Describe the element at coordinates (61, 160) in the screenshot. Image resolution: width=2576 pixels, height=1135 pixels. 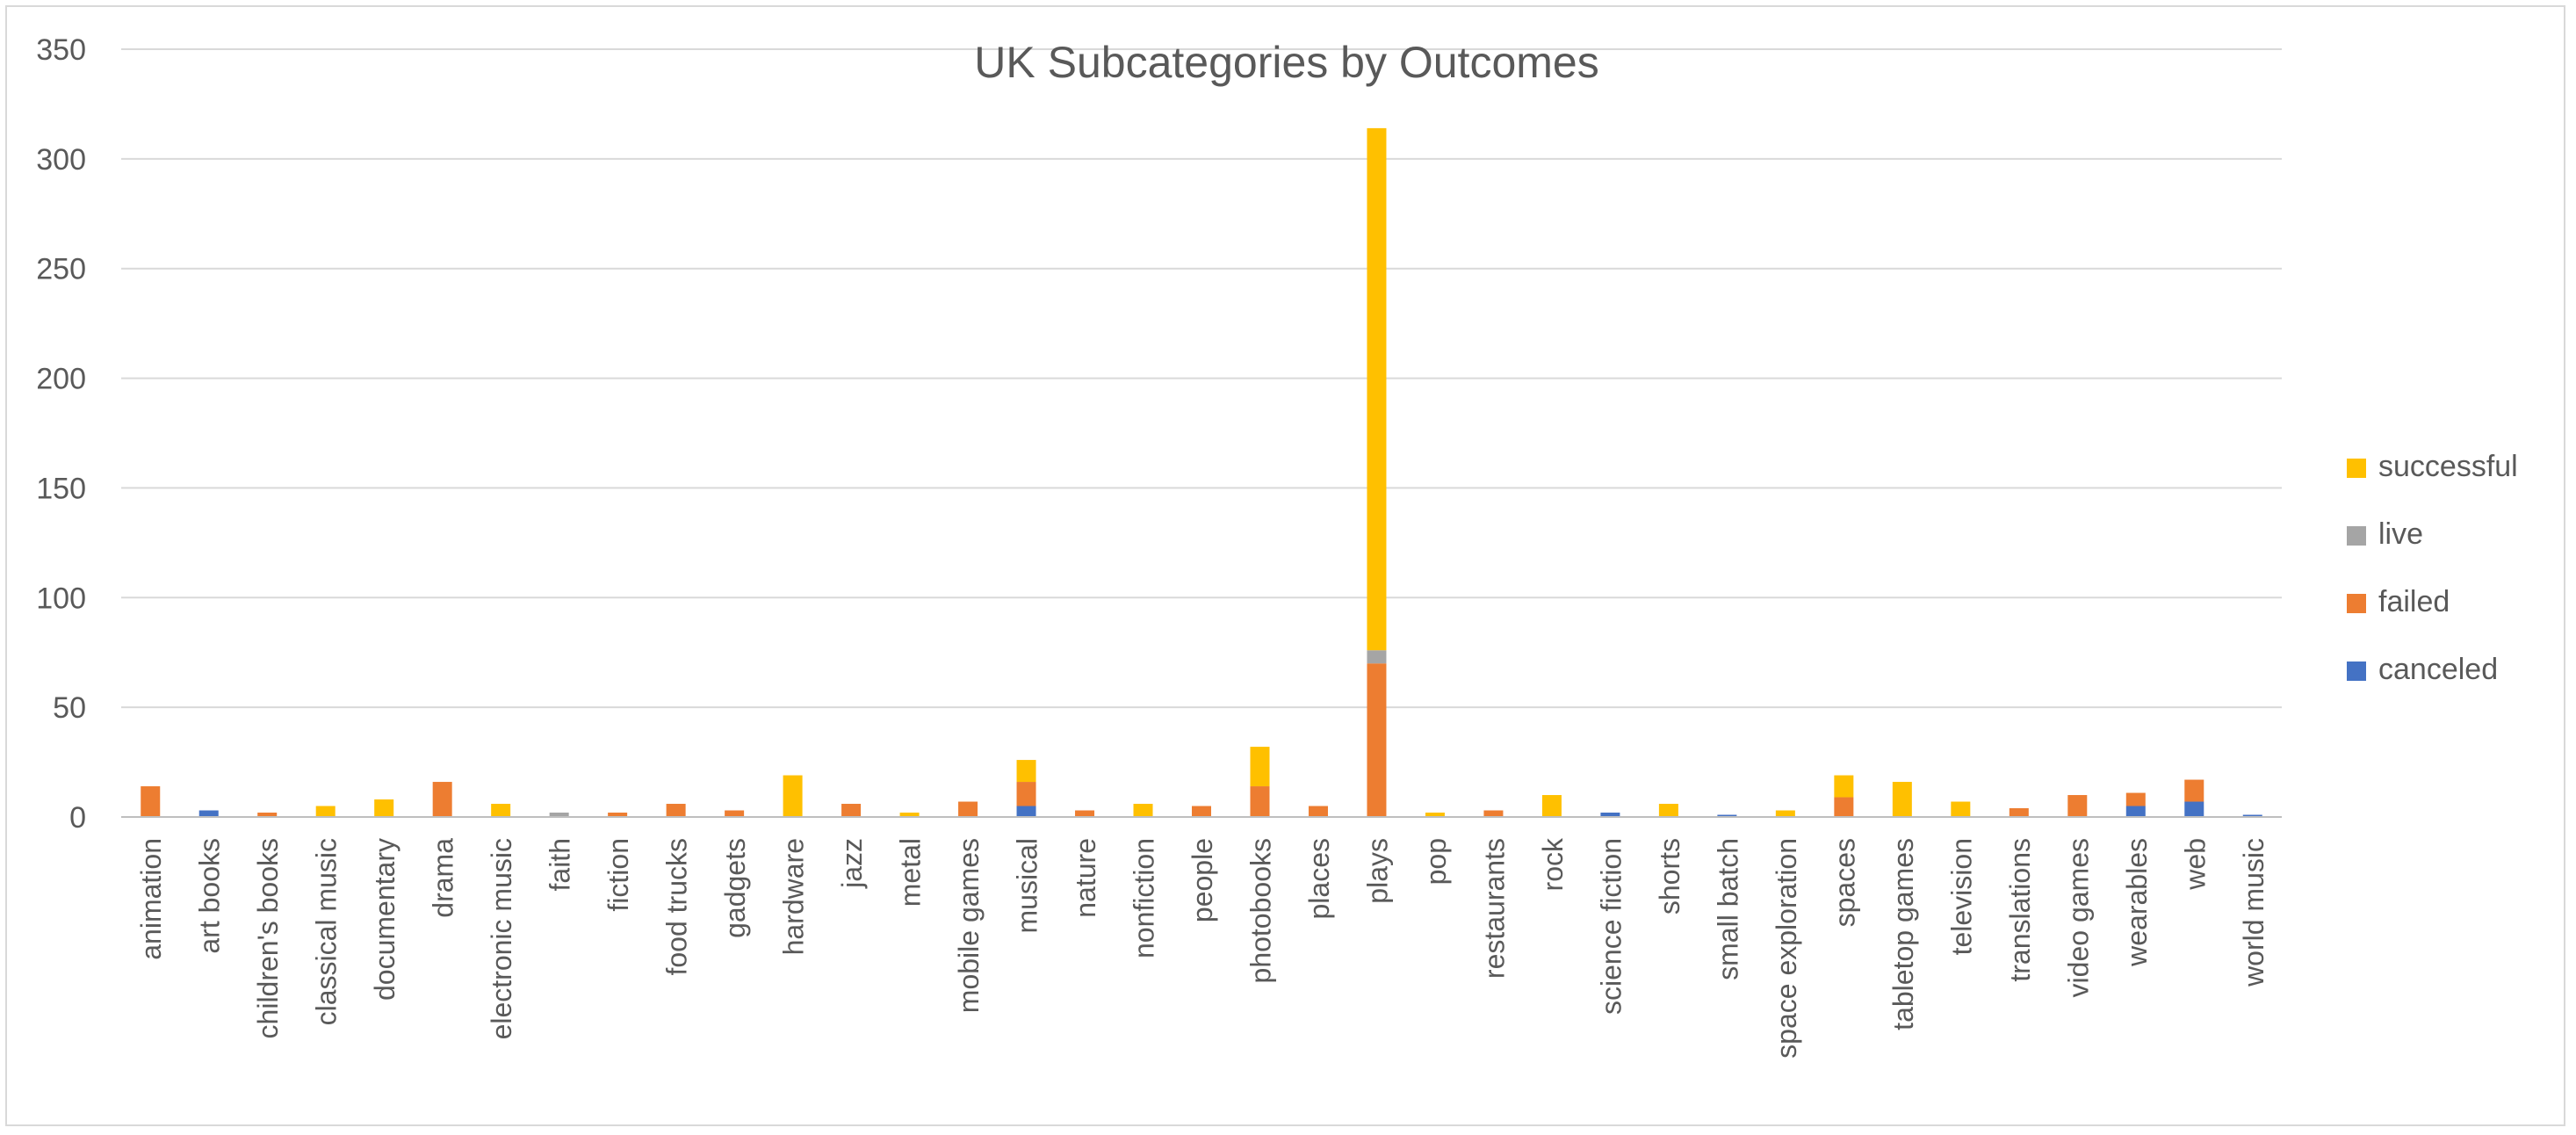
I see `y-tick-label: 300` at that location.